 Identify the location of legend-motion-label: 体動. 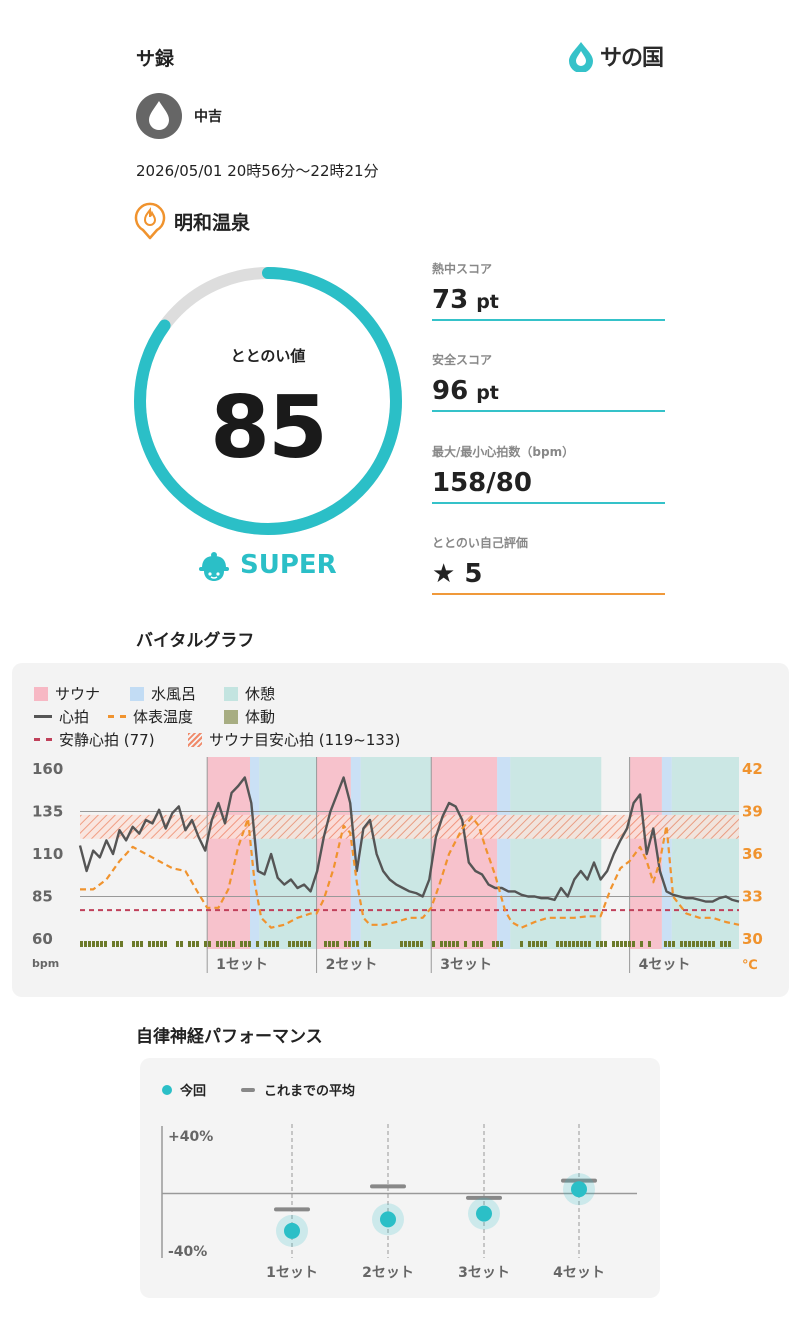
(260, 717).